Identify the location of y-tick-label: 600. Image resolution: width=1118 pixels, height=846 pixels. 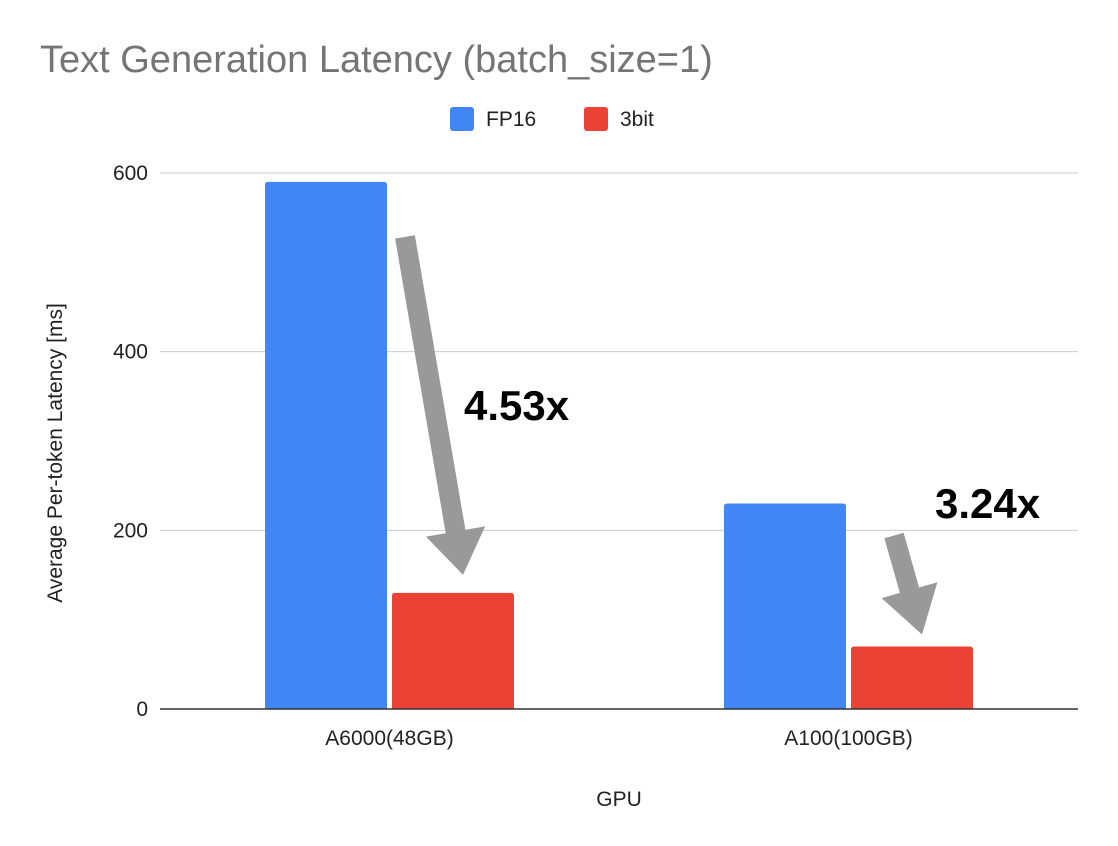
(130, 173).